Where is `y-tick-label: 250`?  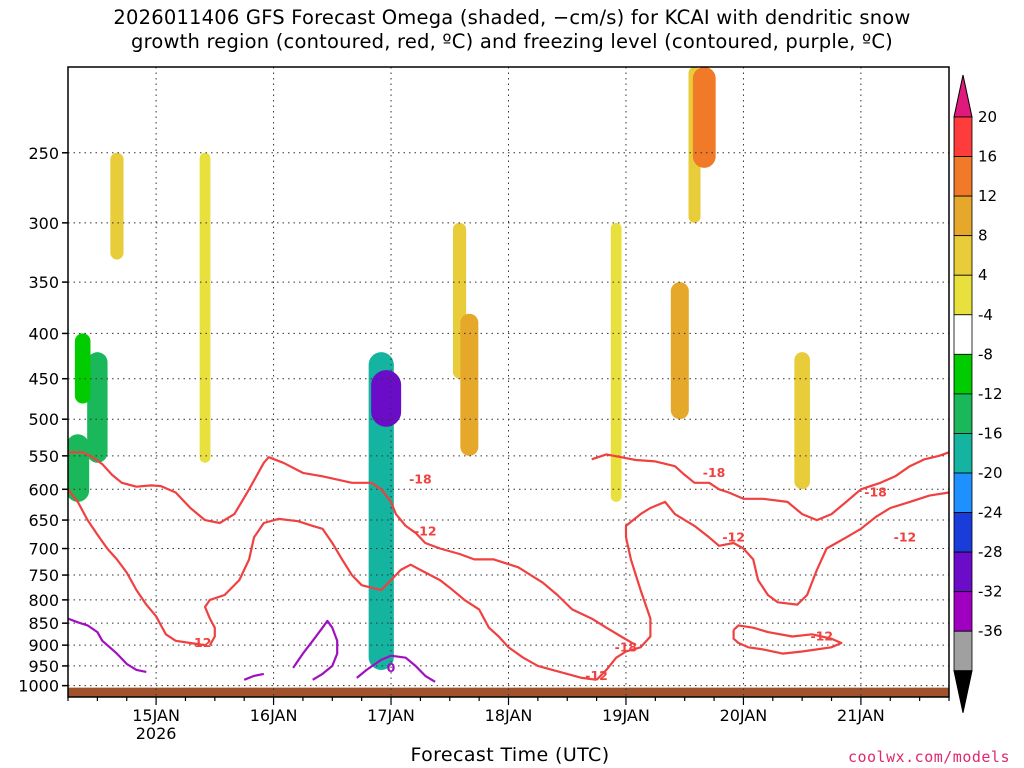 y-tick-label: 250 is located at coordinates (43, 153).